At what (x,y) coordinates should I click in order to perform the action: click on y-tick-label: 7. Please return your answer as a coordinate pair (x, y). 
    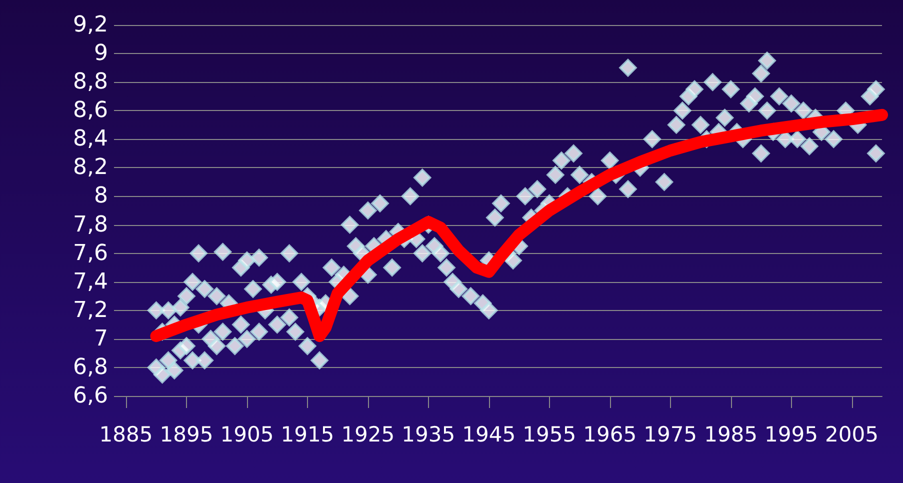
    Looking at the image, I should click on (101, 339).